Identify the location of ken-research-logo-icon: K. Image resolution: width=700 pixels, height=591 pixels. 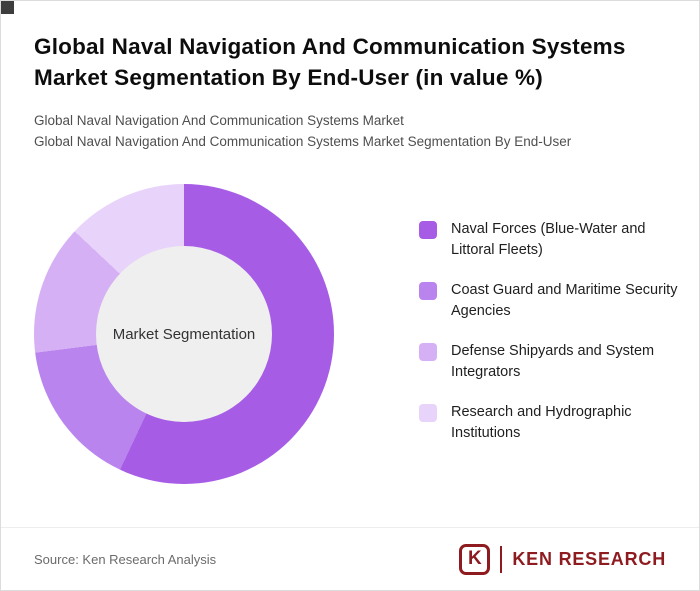
(475, 559).